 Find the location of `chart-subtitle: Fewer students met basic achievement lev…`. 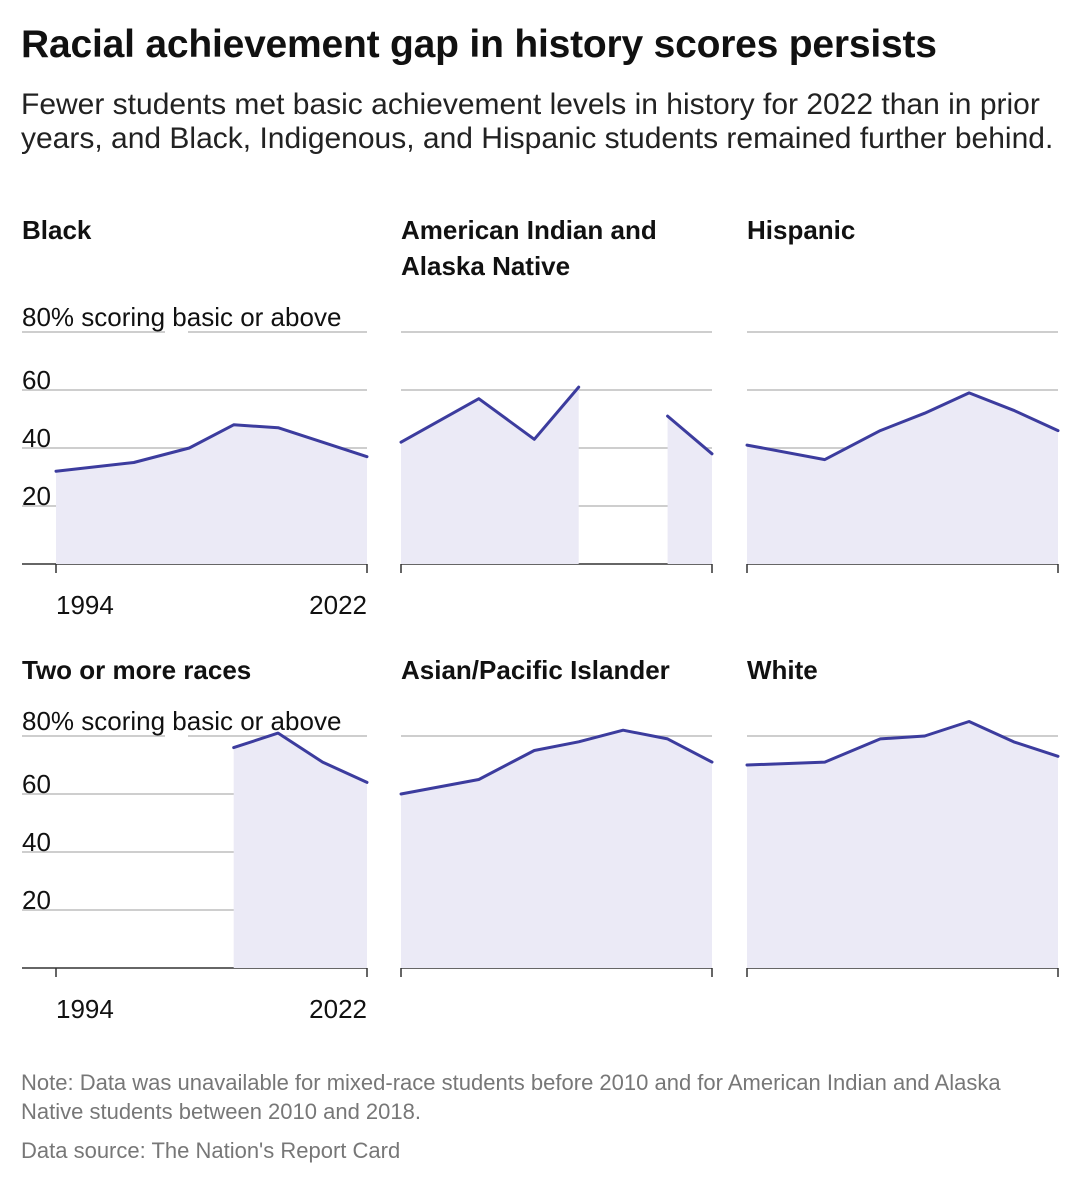

chart-subtitle: Fewer students met basic achievement lev… is located at coordinates (537, 121).